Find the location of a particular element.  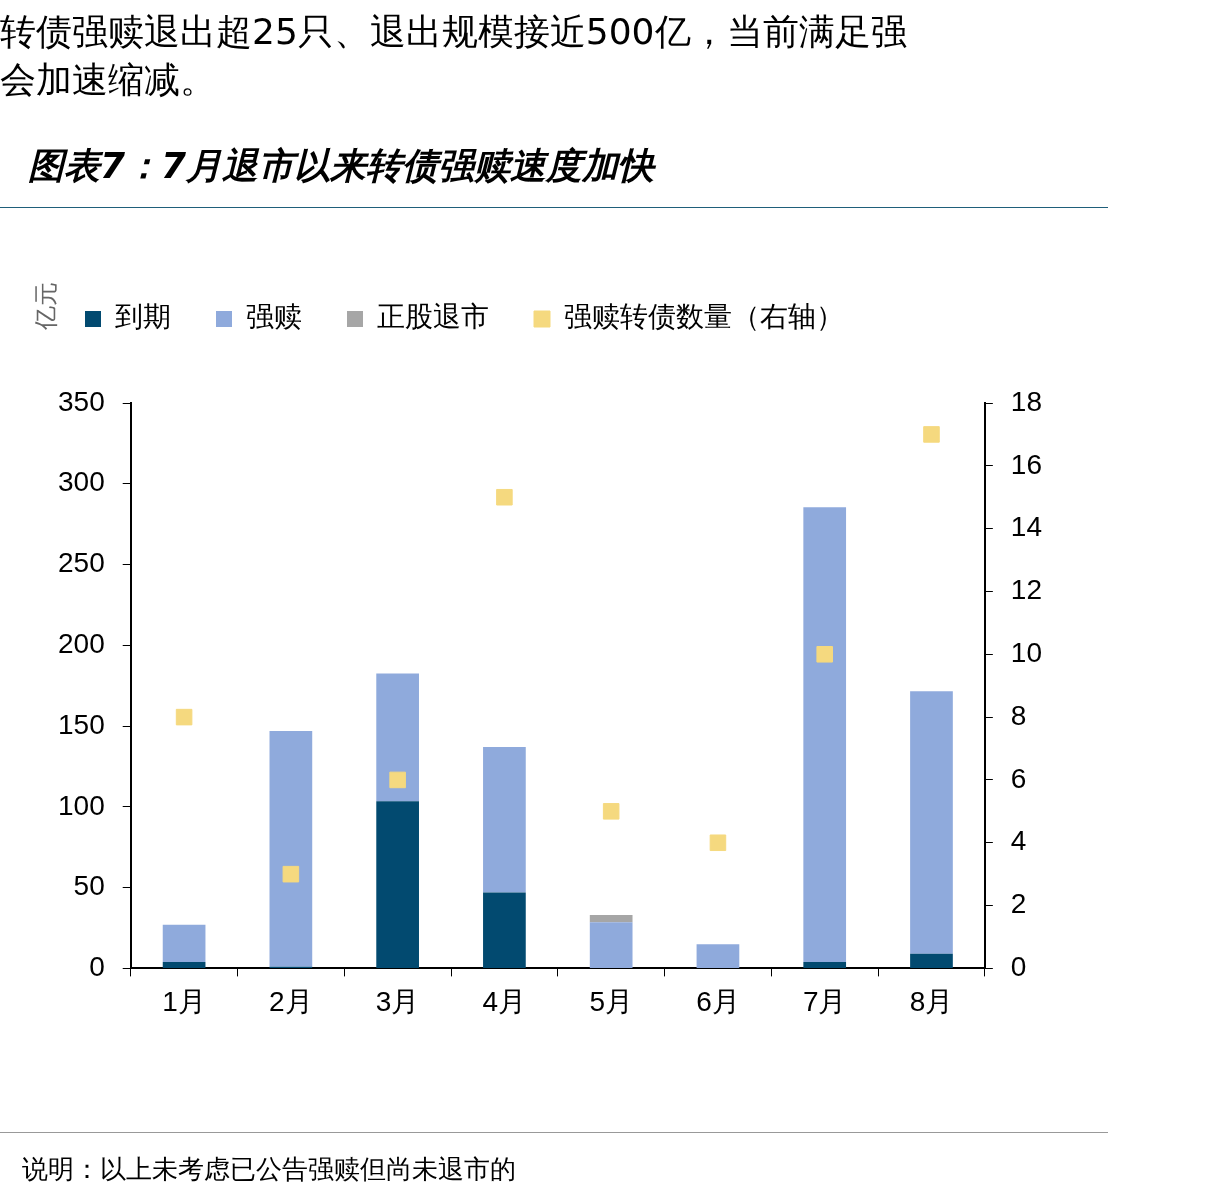

x-tick-label: 2月 is located at coordinates (291, 1001).